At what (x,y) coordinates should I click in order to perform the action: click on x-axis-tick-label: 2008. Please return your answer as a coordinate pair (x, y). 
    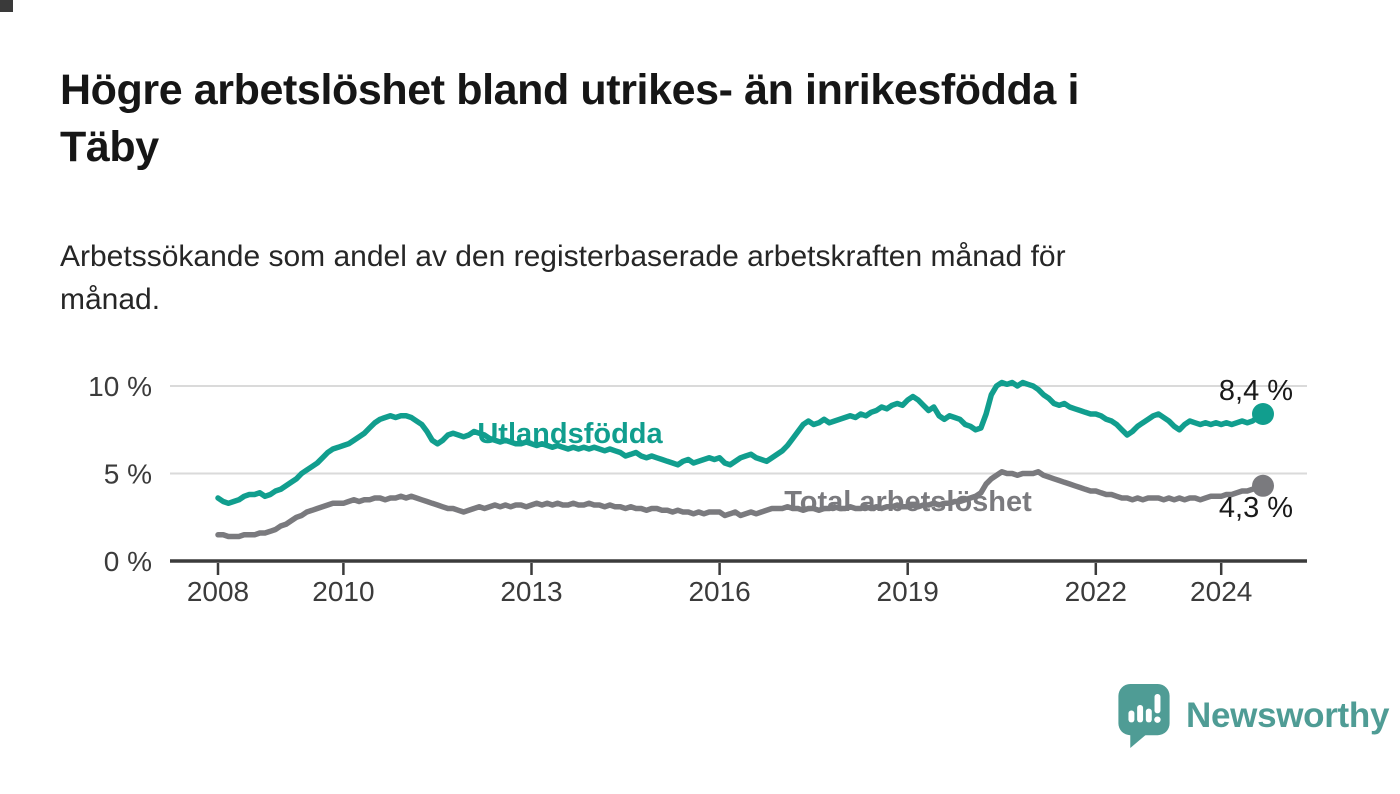
    Looking at the image, I should click on (218, 591).